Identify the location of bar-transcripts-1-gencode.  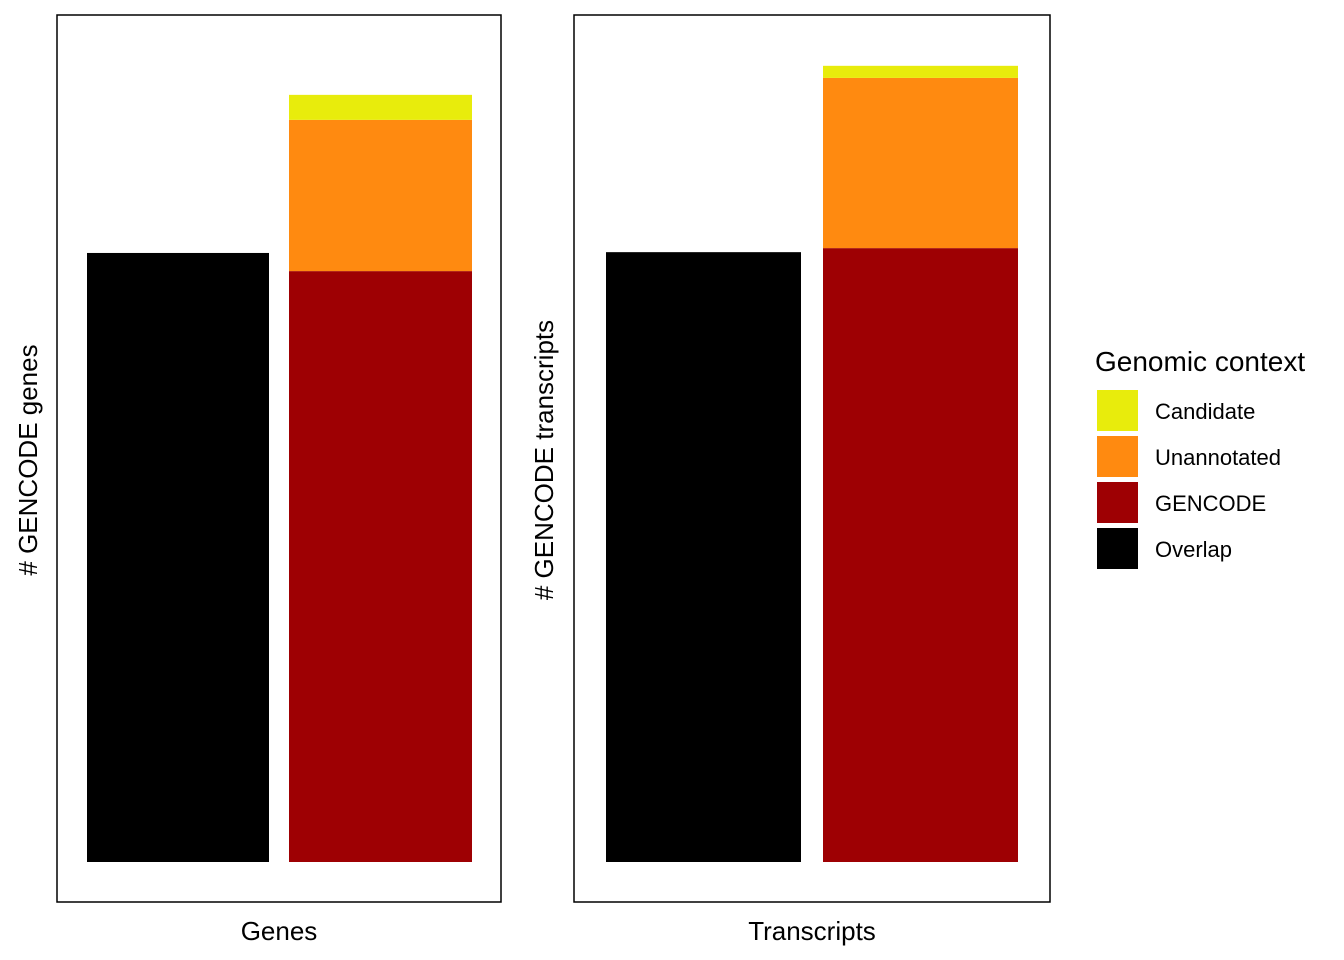
(920, 555).